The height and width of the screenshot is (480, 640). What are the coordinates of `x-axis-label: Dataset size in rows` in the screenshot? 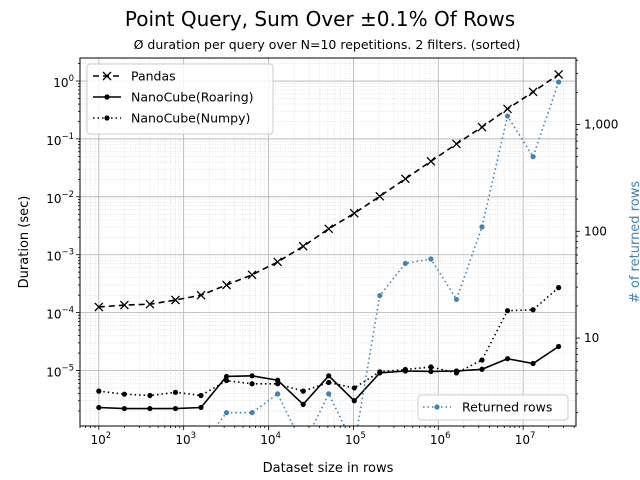 It's located at (328, 468).